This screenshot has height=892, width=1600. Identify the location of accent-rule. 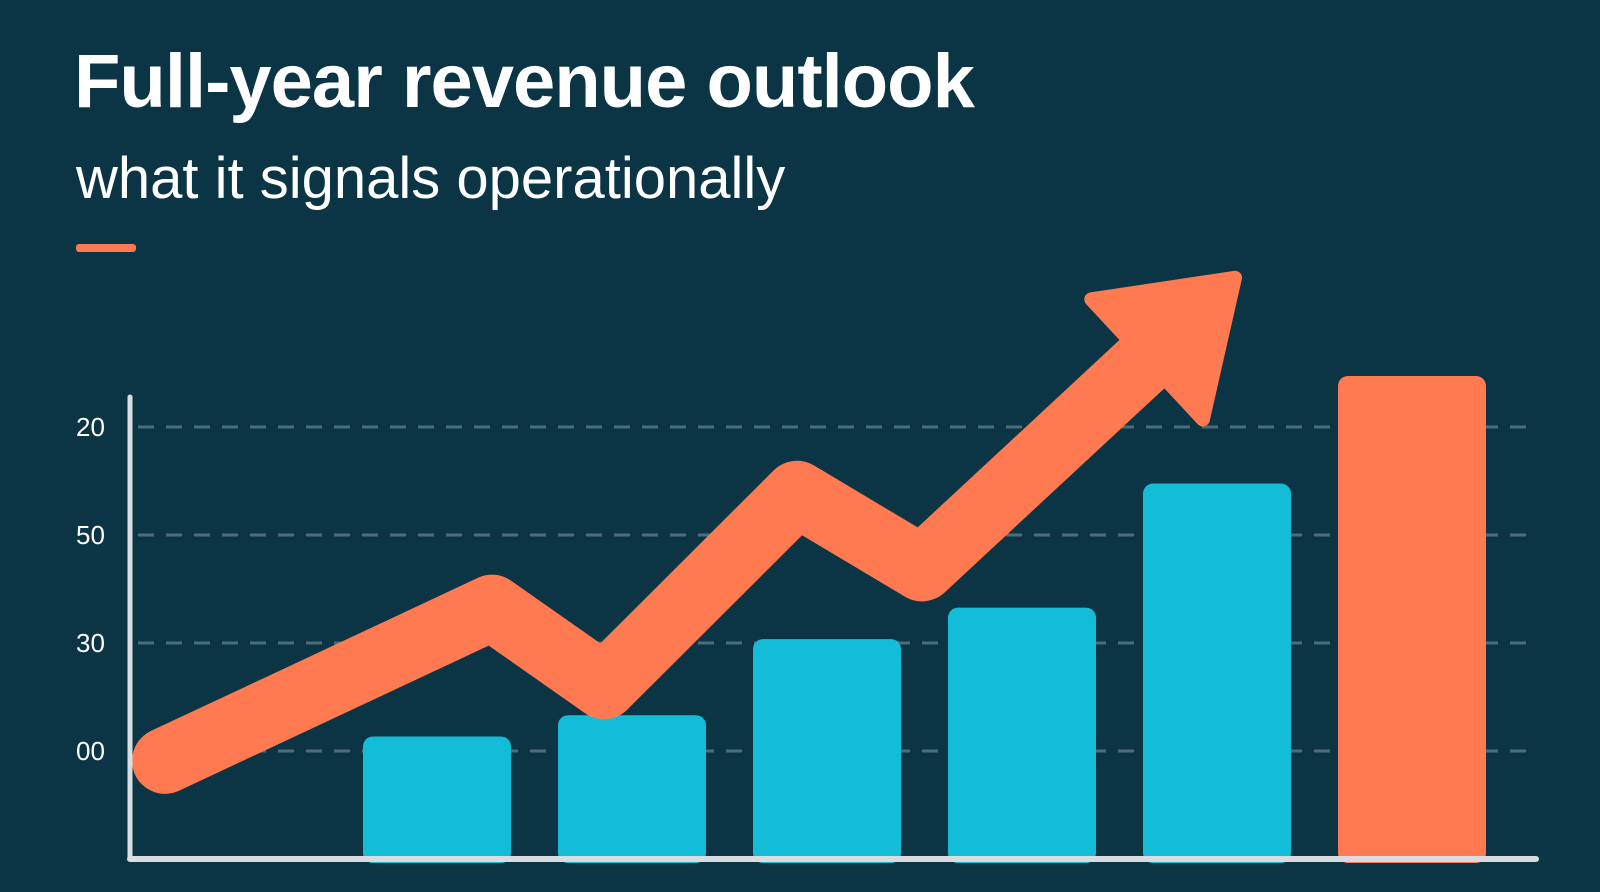
(106, 248).